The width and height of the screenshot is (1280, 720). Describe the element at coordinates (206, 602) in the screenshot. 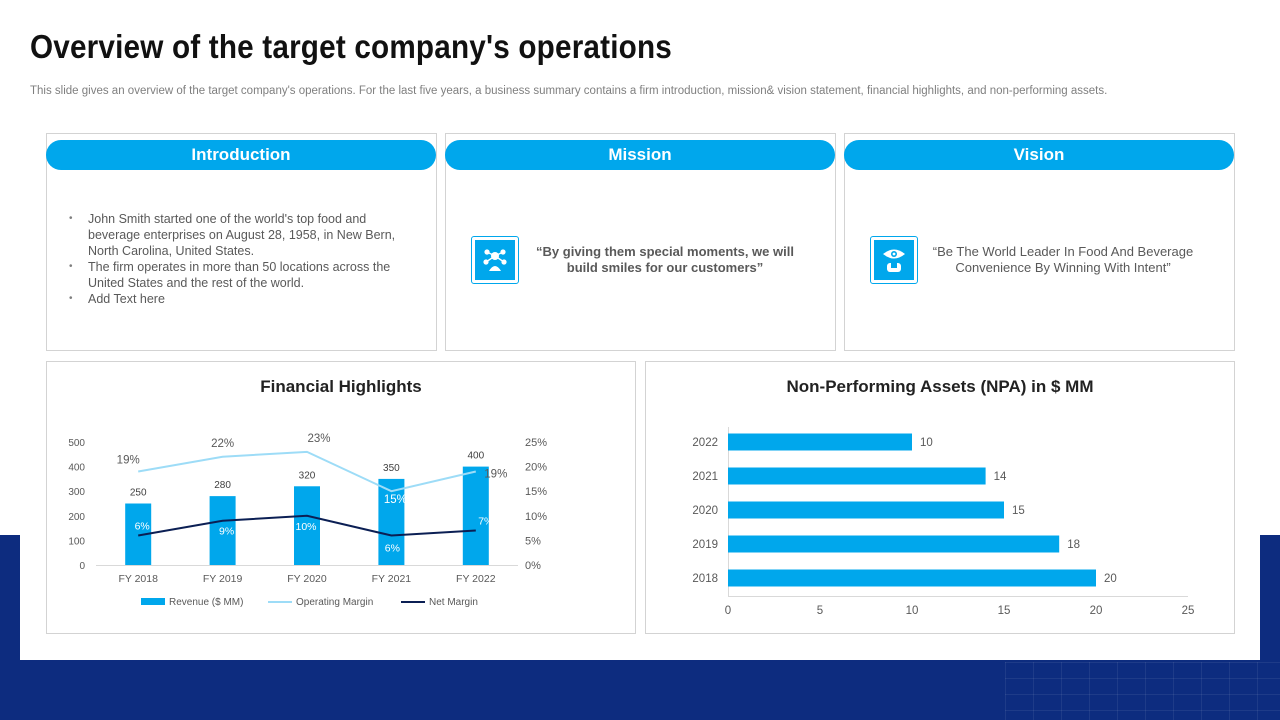

I see `legend-revenue-label: Revenue ($ MM)` at that location.